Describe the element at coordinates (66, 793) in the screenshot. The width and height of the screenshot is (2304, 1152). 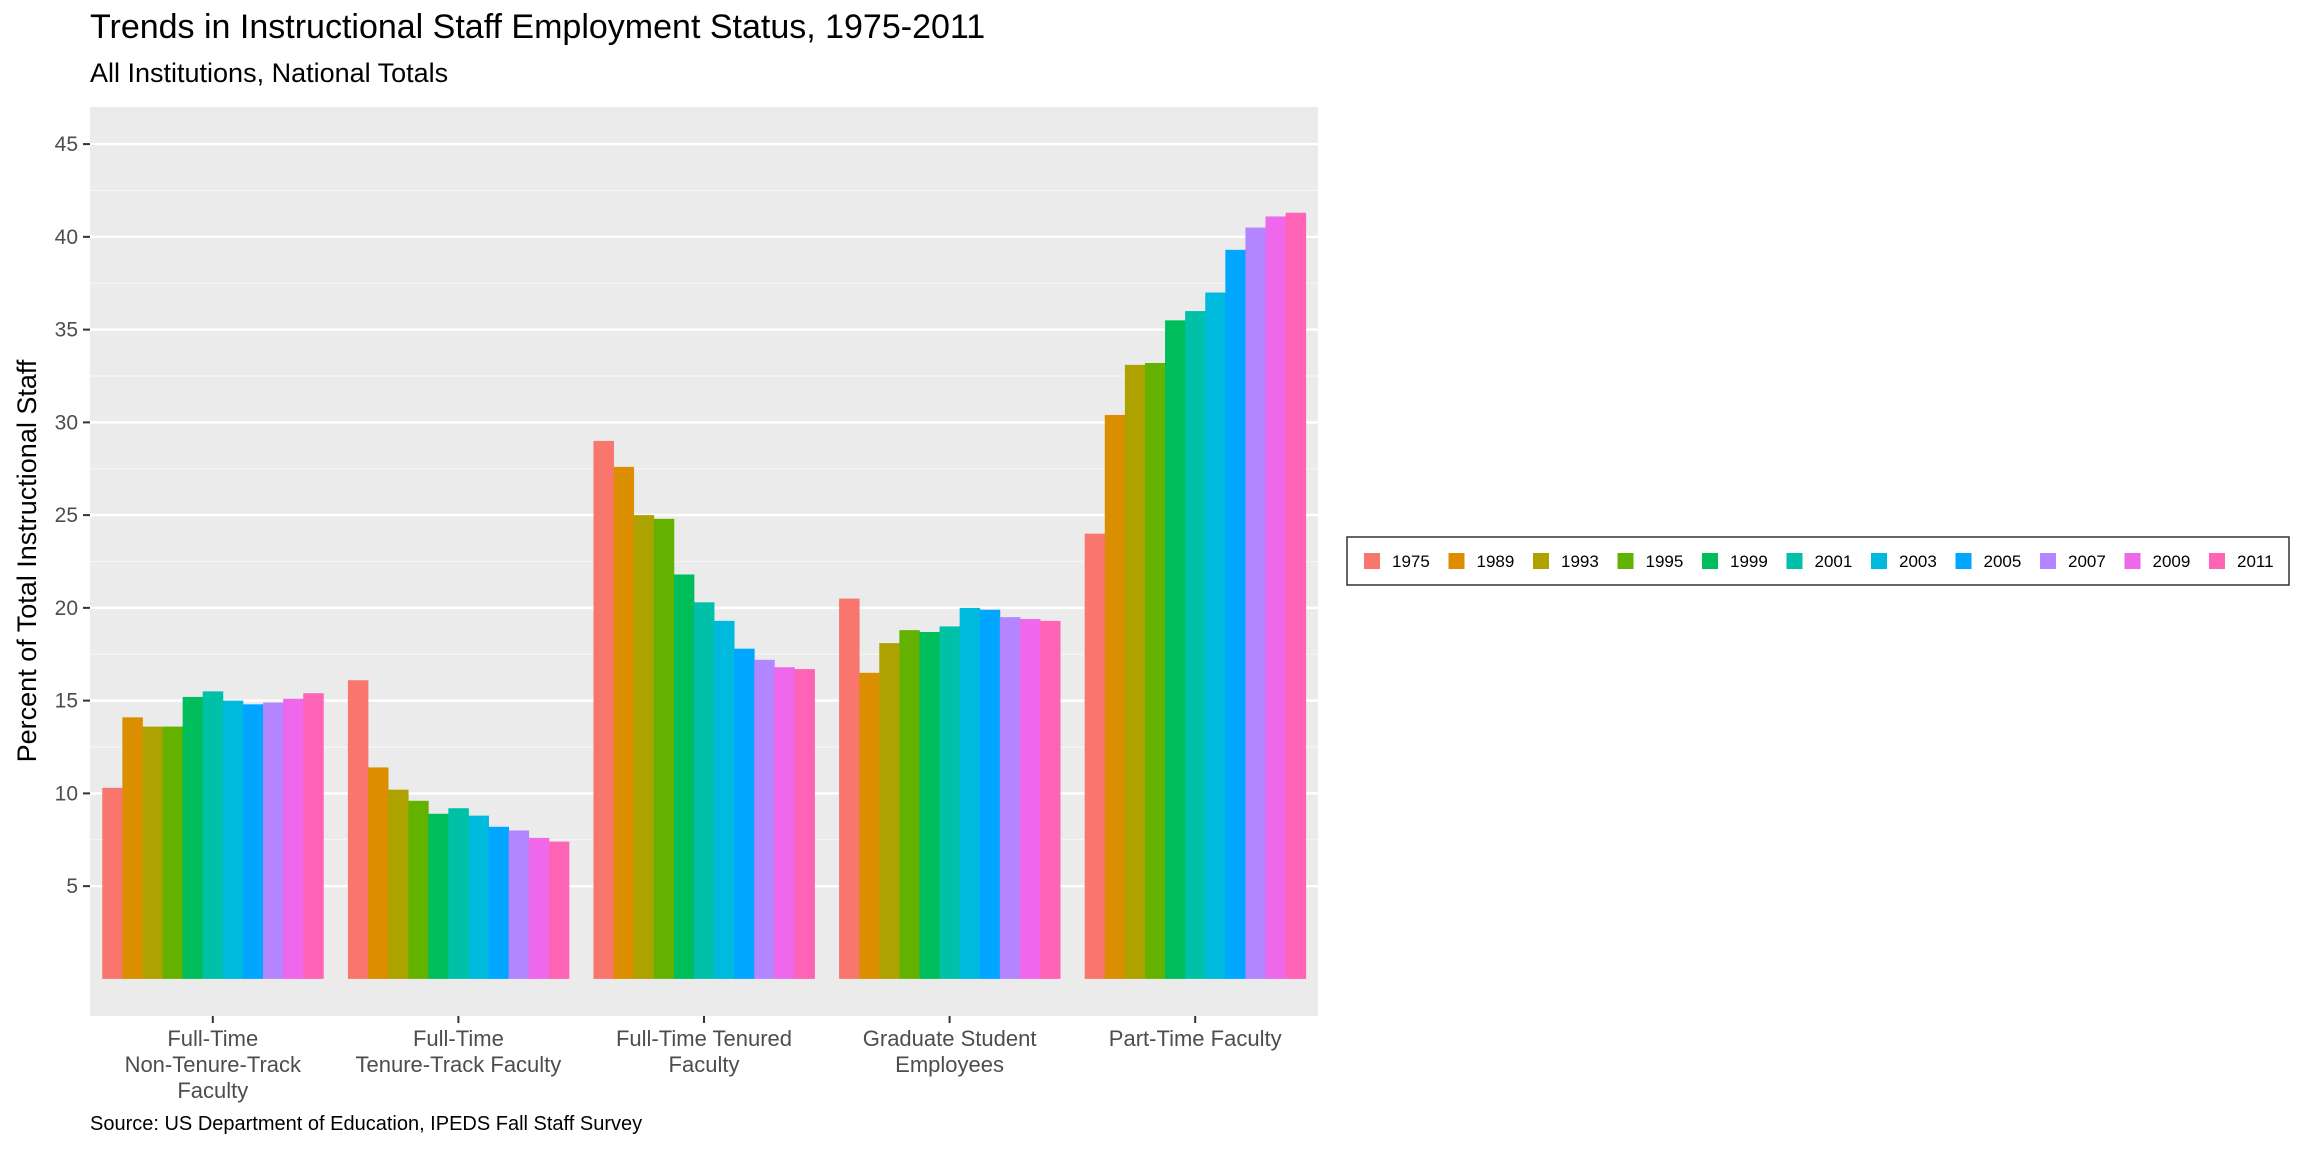
I see `y-tick-label: 10` at that location.